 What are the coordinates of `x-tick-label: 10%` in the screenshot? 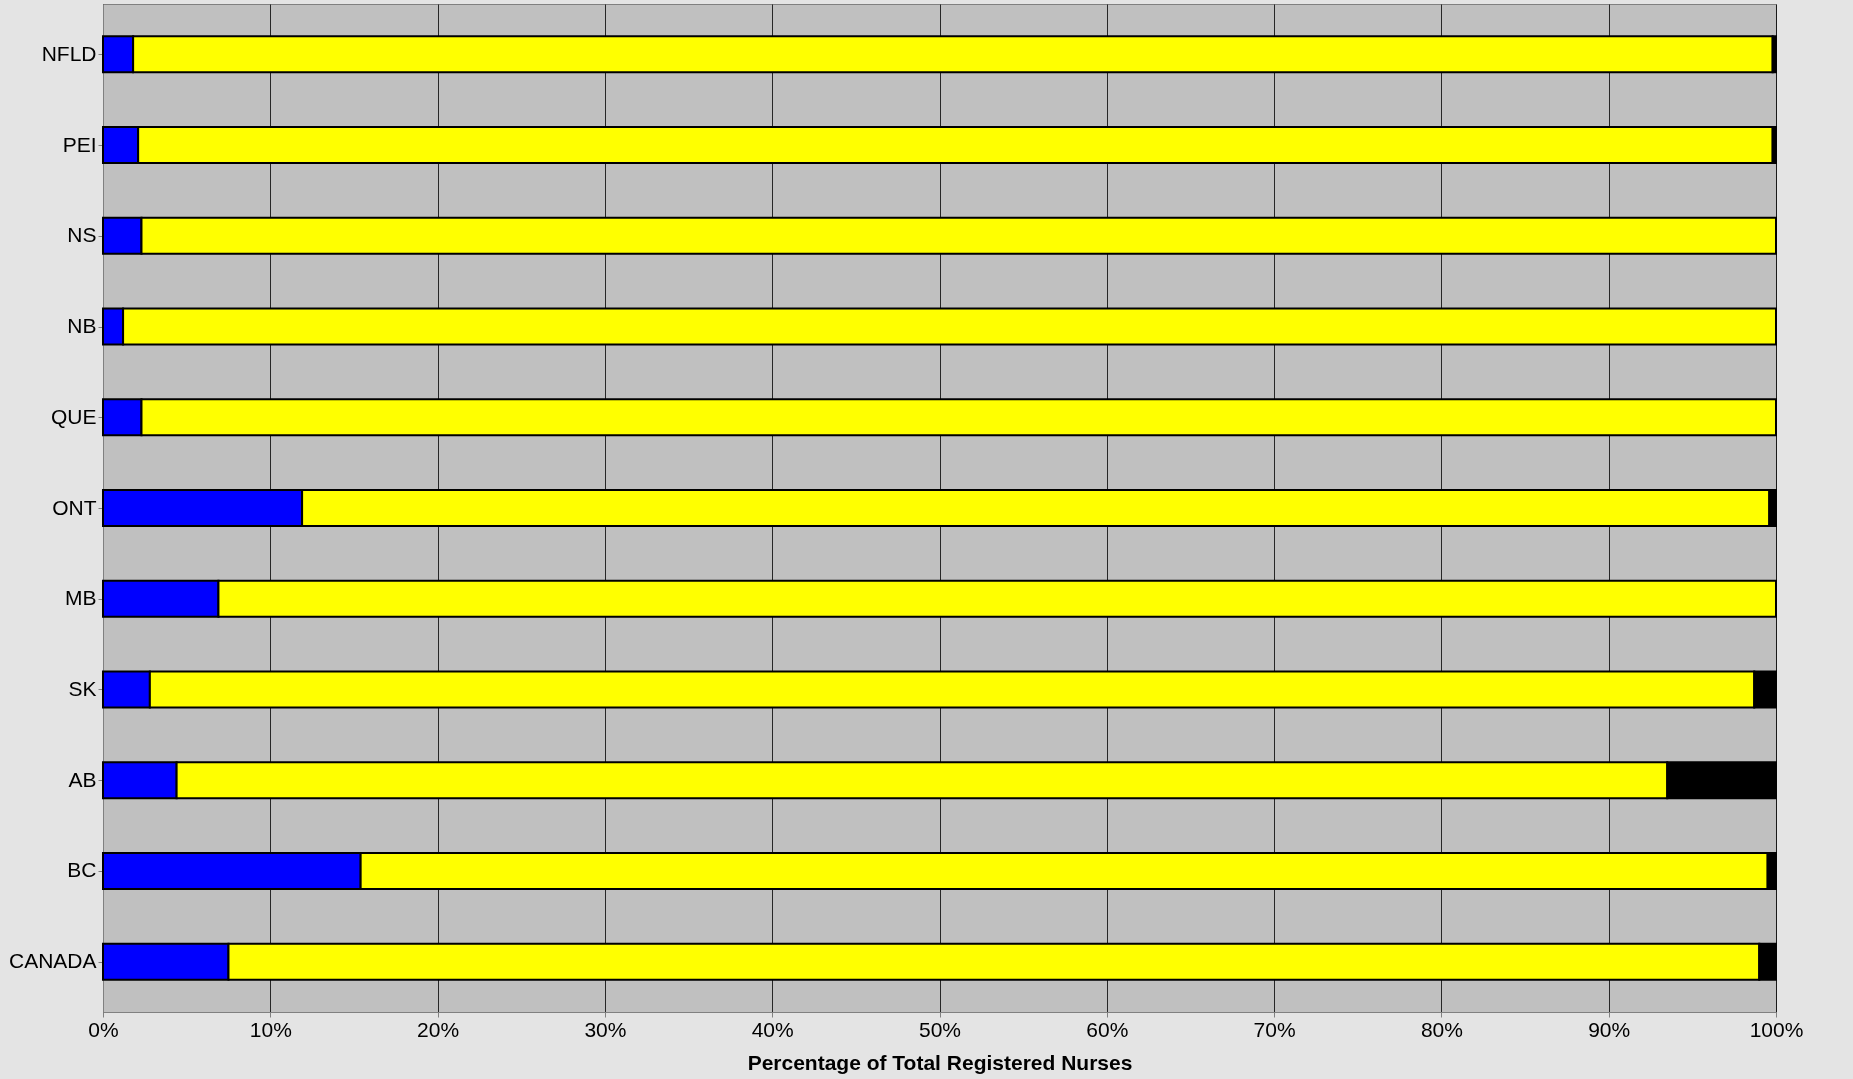 It's located at (270, 1029).